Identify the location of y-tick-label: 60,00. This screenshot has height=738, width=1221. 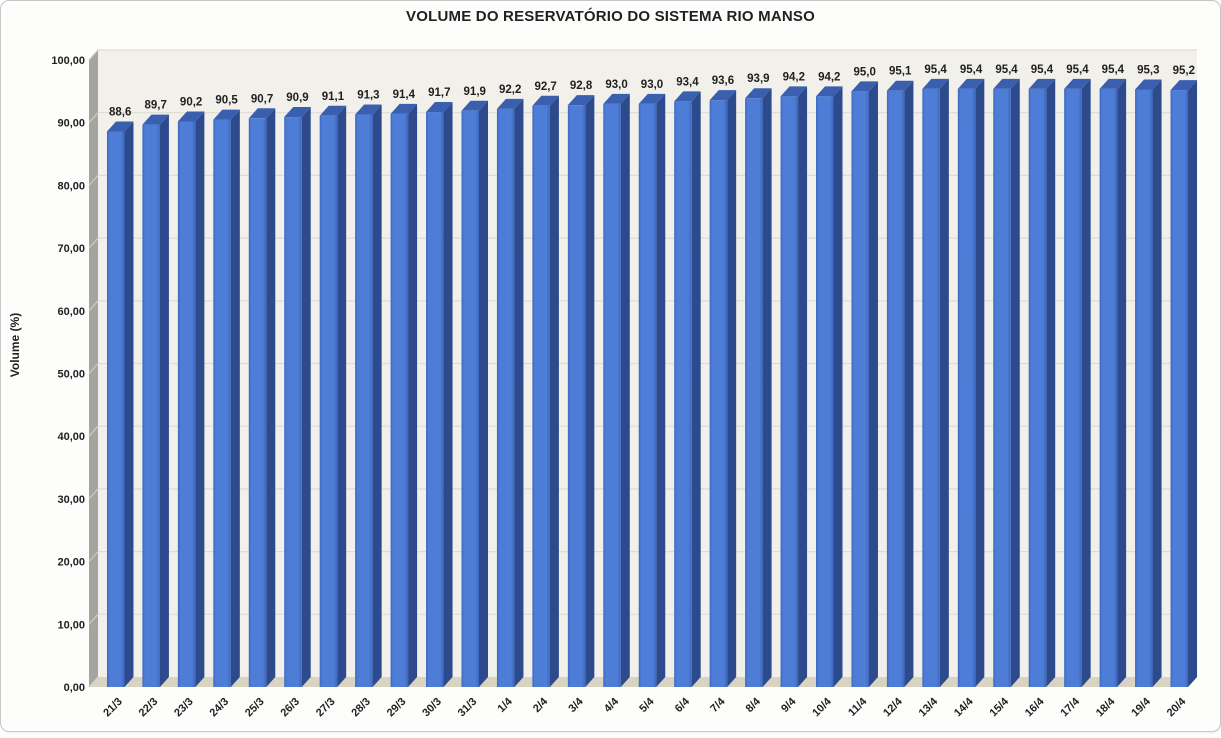
(71, 312).